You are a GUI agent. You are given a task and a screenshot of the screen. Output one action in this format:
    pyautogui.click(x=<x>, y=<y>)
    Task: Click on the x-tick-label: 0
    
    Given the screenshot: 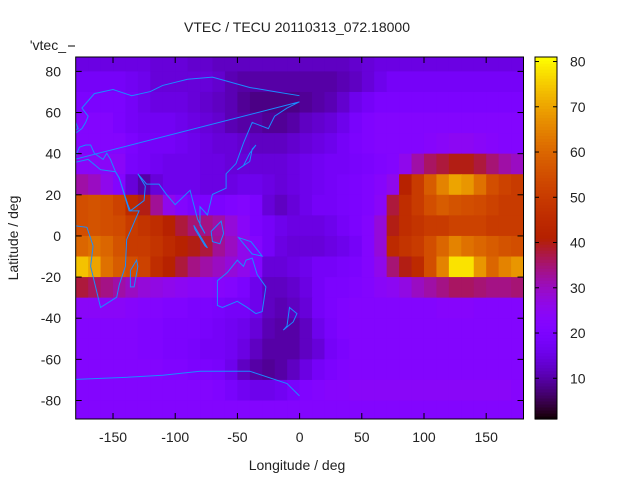 What is the action you would take?
    pyautogui.click(x=300, y=437)
    